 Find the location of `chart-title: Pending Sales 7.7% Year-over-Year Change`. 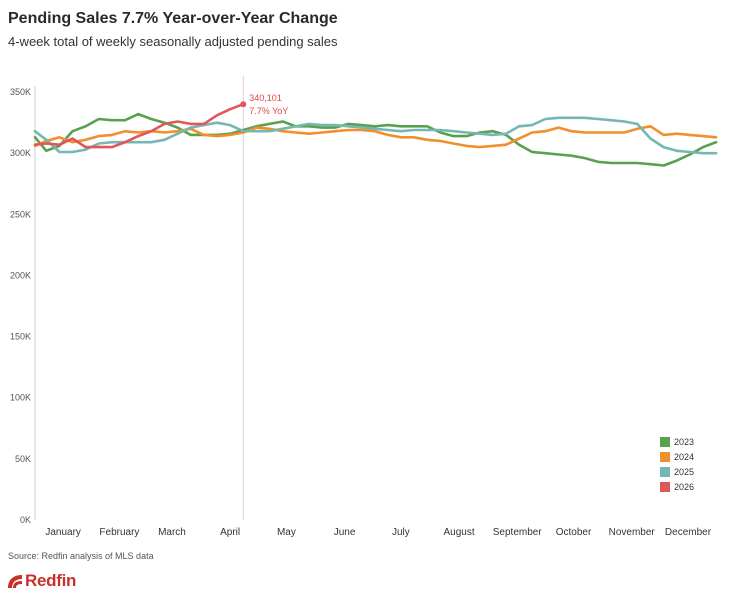

chart-title: Pending Sales 7.7% Year-over-Year Change is located at coordinates (173, 18).